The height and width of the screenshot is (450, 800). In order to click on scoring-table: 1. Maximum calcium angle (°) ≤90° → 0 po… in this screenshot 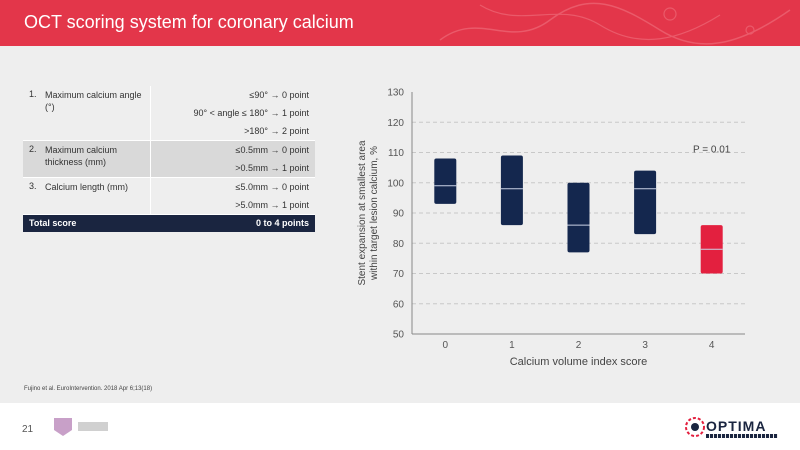, I will do `click(169, 159)`.